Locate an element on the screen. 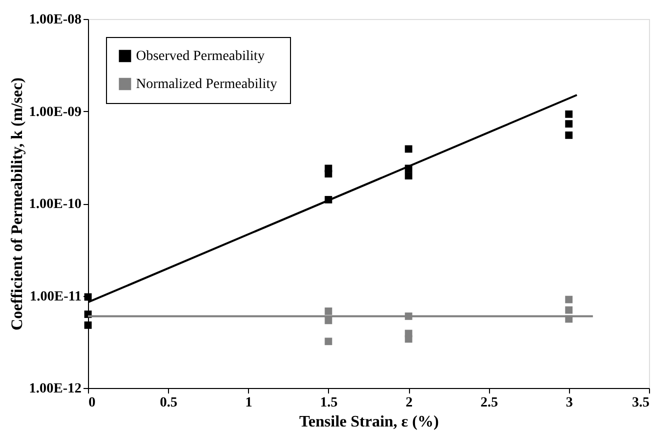  x-tick-label: 0 is located at coordinates (92, 403).